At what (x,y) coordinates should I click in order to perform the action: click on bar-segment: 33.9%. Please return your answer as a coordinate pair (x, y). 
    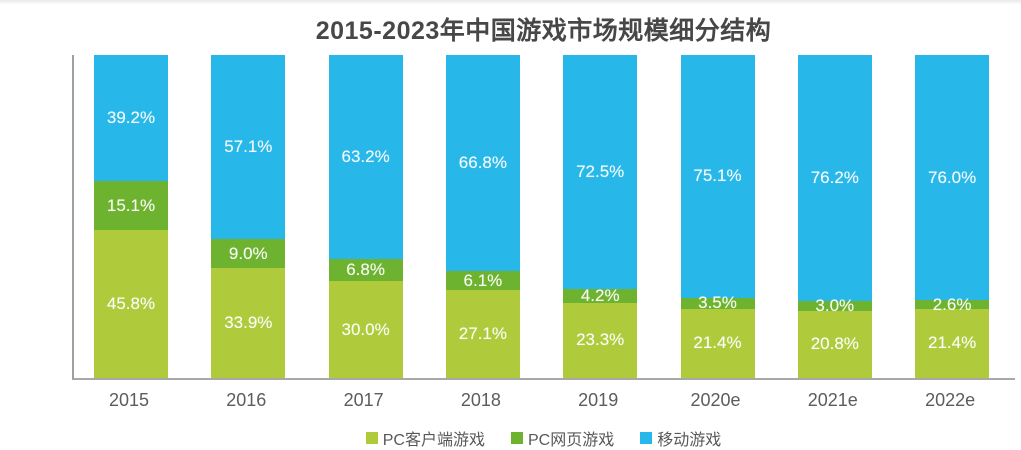
    Looking at the image, I should click on (248, 323).